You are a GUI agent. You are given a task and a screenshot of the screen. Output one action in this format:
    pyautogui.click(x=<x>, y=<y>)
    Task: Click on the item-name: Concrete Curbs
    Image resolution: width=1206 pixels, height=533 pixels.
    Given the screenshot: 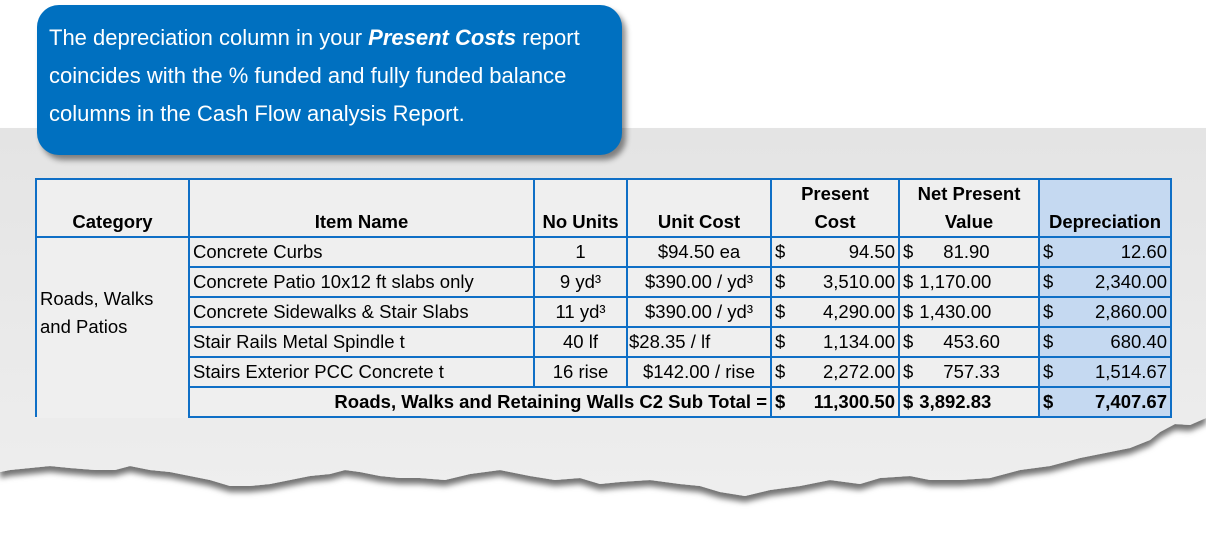 What is the action you would take?
    pyautogui.click(x=361, y=252)
    